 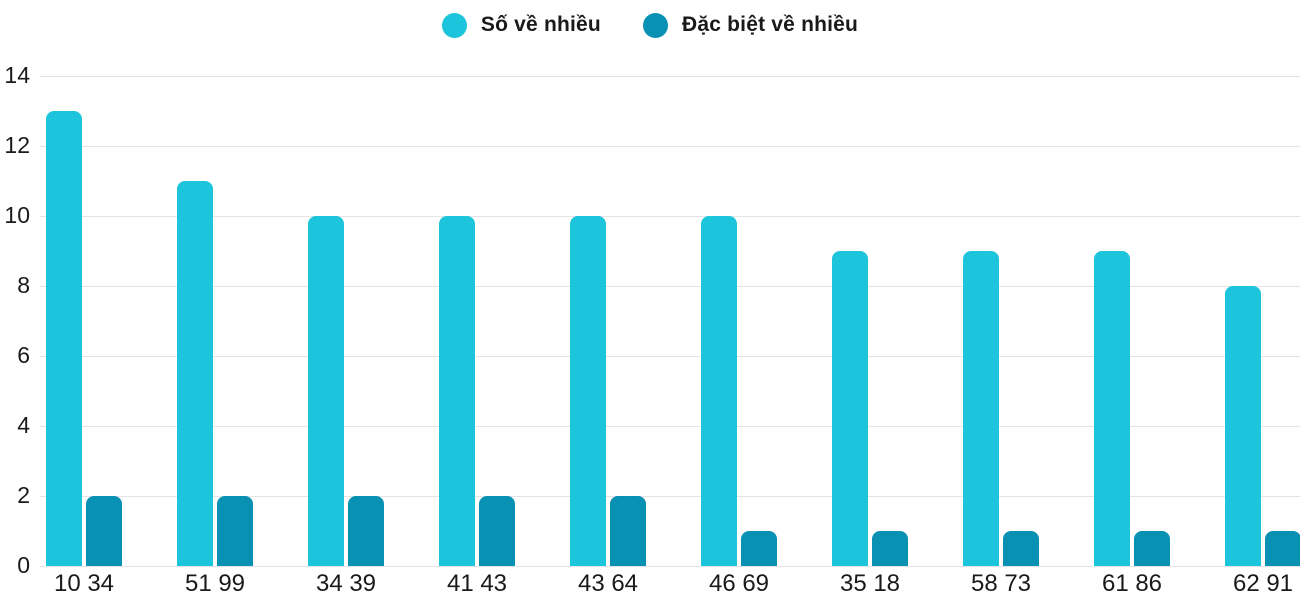 What do you see at coordinates (17, 75) in the screenshot?
I see `y-axis-tick-label: 14` at bounding box center [17, 75].